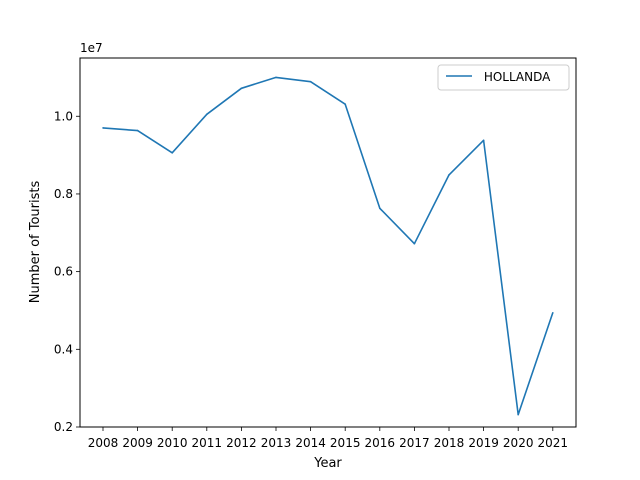 Image resolution: width=640 pixels, height=480 pixels. What do you see at coordinates (241, 443) in the screenshot?
I see `x-tick-label: 2012` at bounding box center [241, 443].